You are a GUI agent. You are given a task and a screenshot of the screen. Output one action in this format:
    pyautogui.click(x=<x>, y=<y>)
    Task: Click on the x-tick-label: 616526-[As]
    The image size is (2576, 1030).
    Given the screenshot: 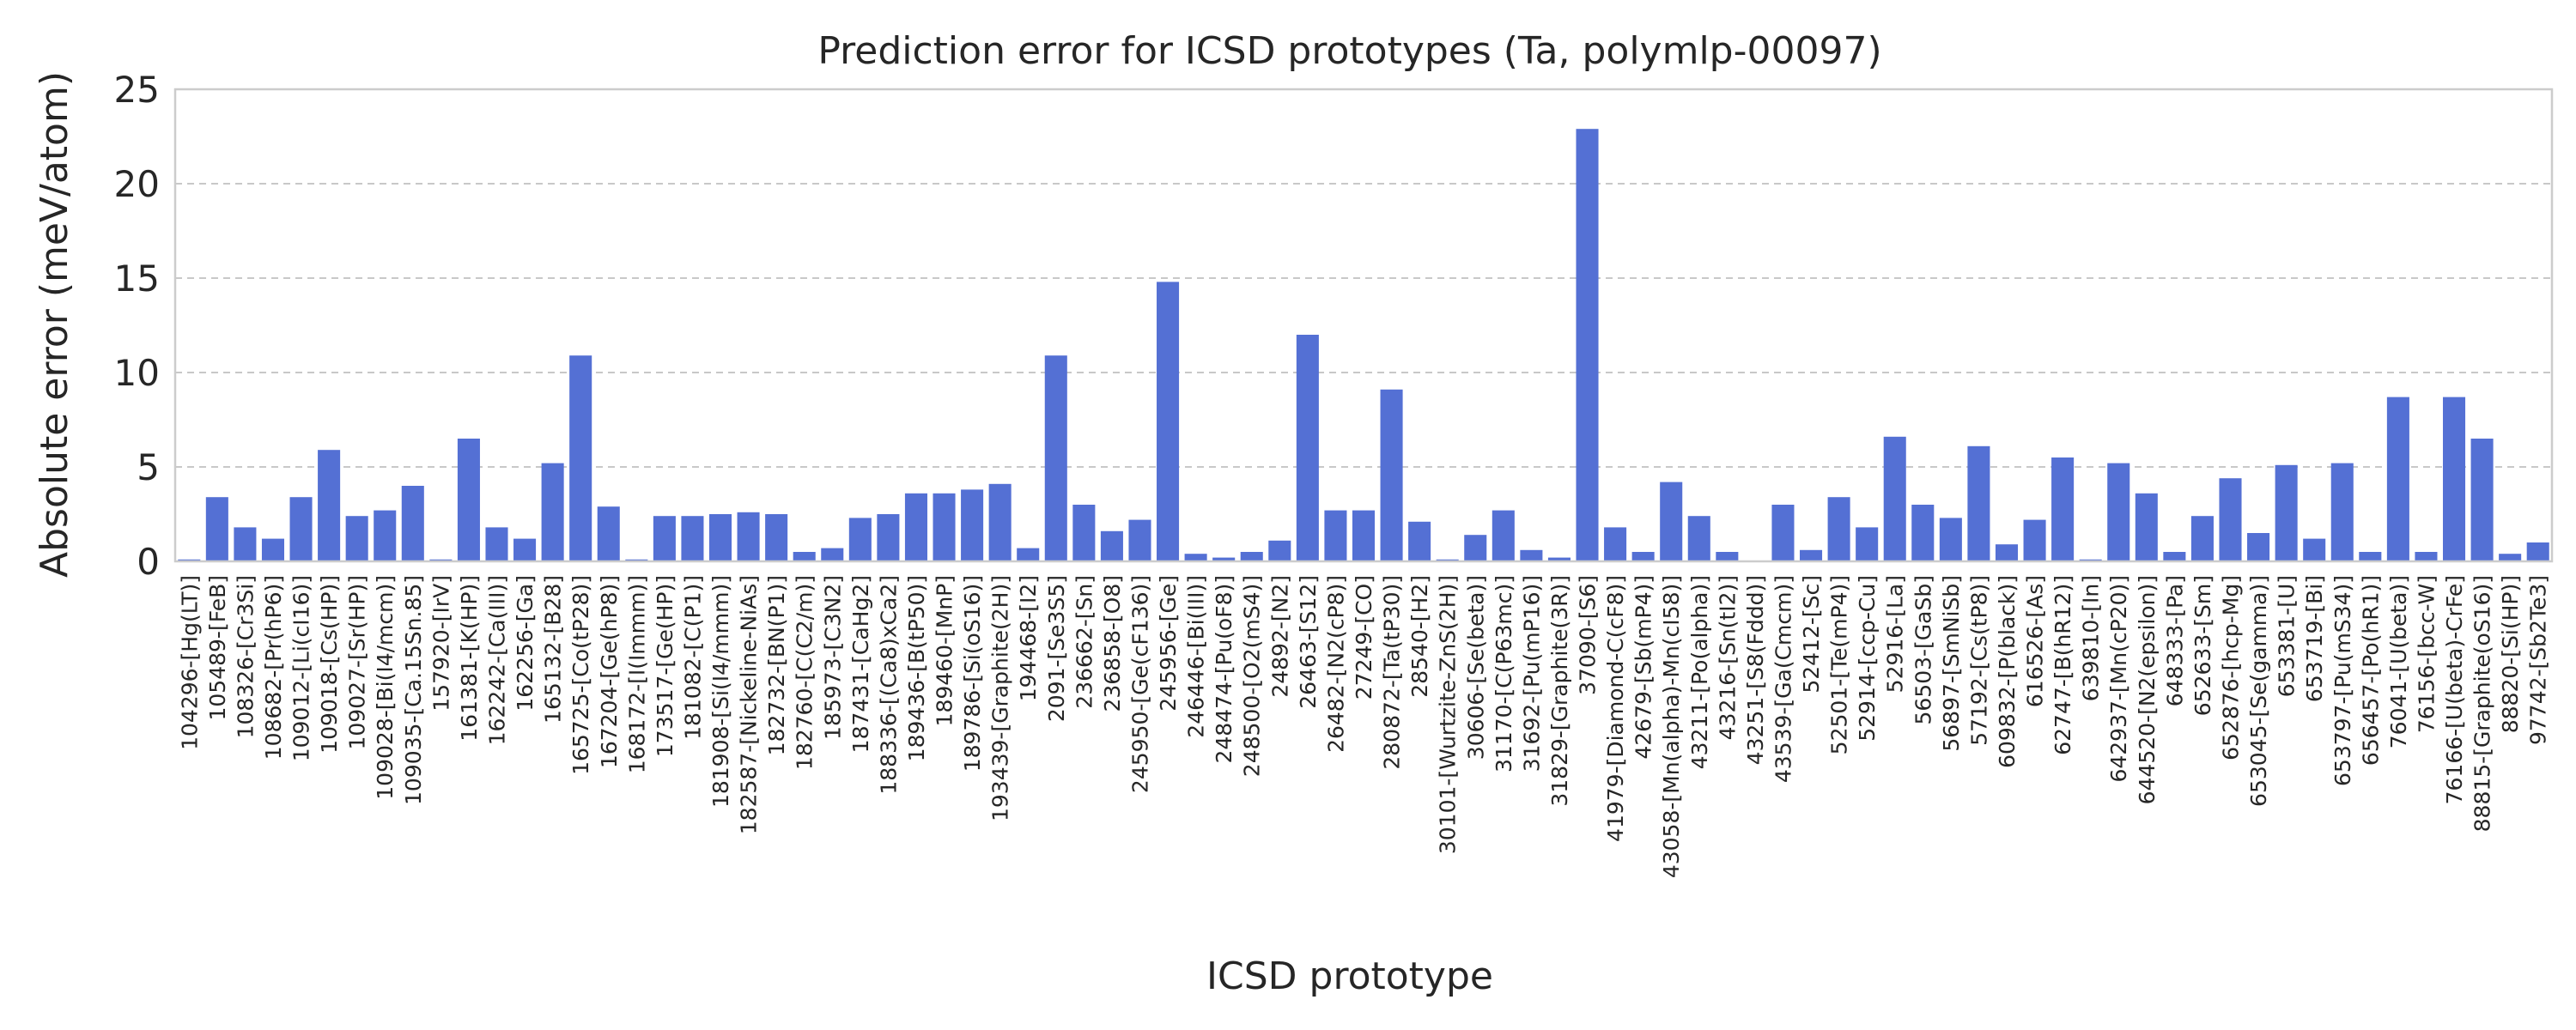 What is the action you would take?
    pyautogui.click(x=2035, y=641)
    